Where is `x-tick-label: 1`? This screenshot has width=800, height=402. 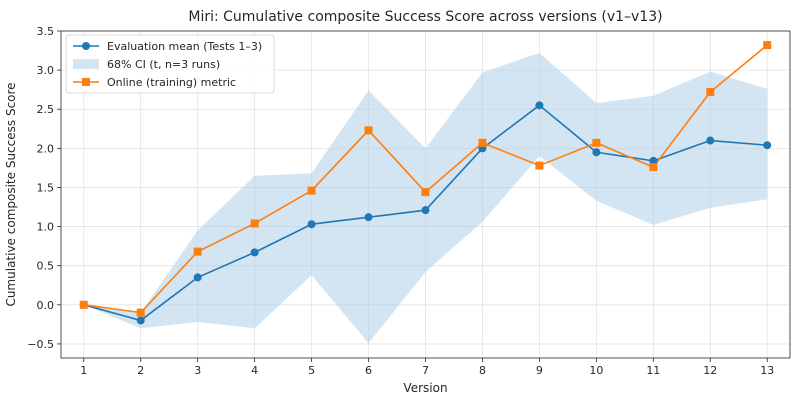 x-tick-label: 1 is located at coordinates (83, 370).